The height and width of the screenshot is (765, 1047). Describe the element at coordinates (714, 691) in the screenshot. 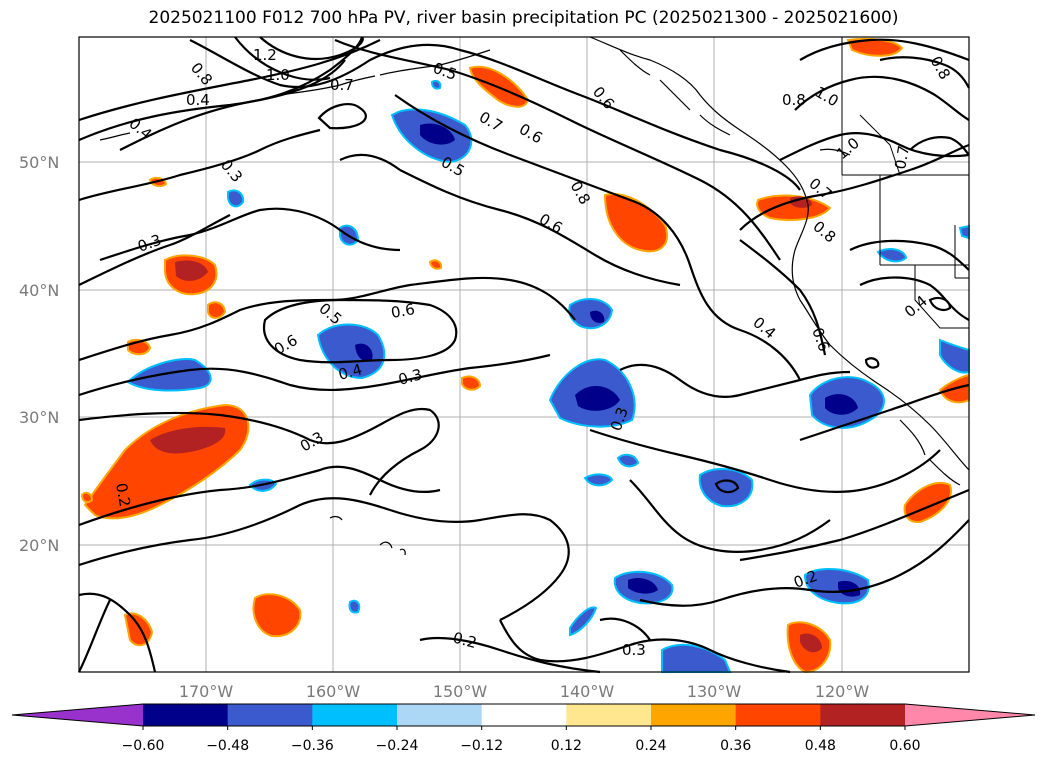

I see `lon-label: 130°W` at that location.